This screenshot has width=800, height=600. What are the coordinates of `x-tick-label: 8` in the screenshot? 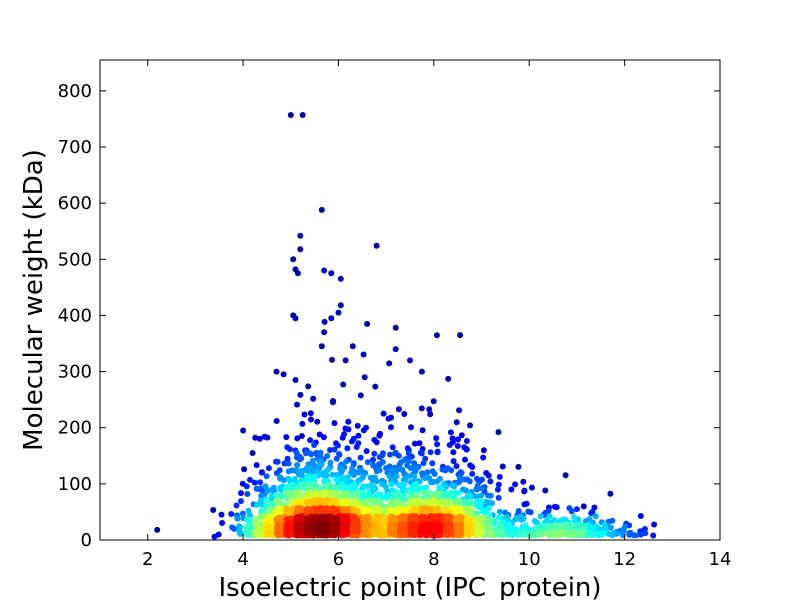 It's located at (433, 559).